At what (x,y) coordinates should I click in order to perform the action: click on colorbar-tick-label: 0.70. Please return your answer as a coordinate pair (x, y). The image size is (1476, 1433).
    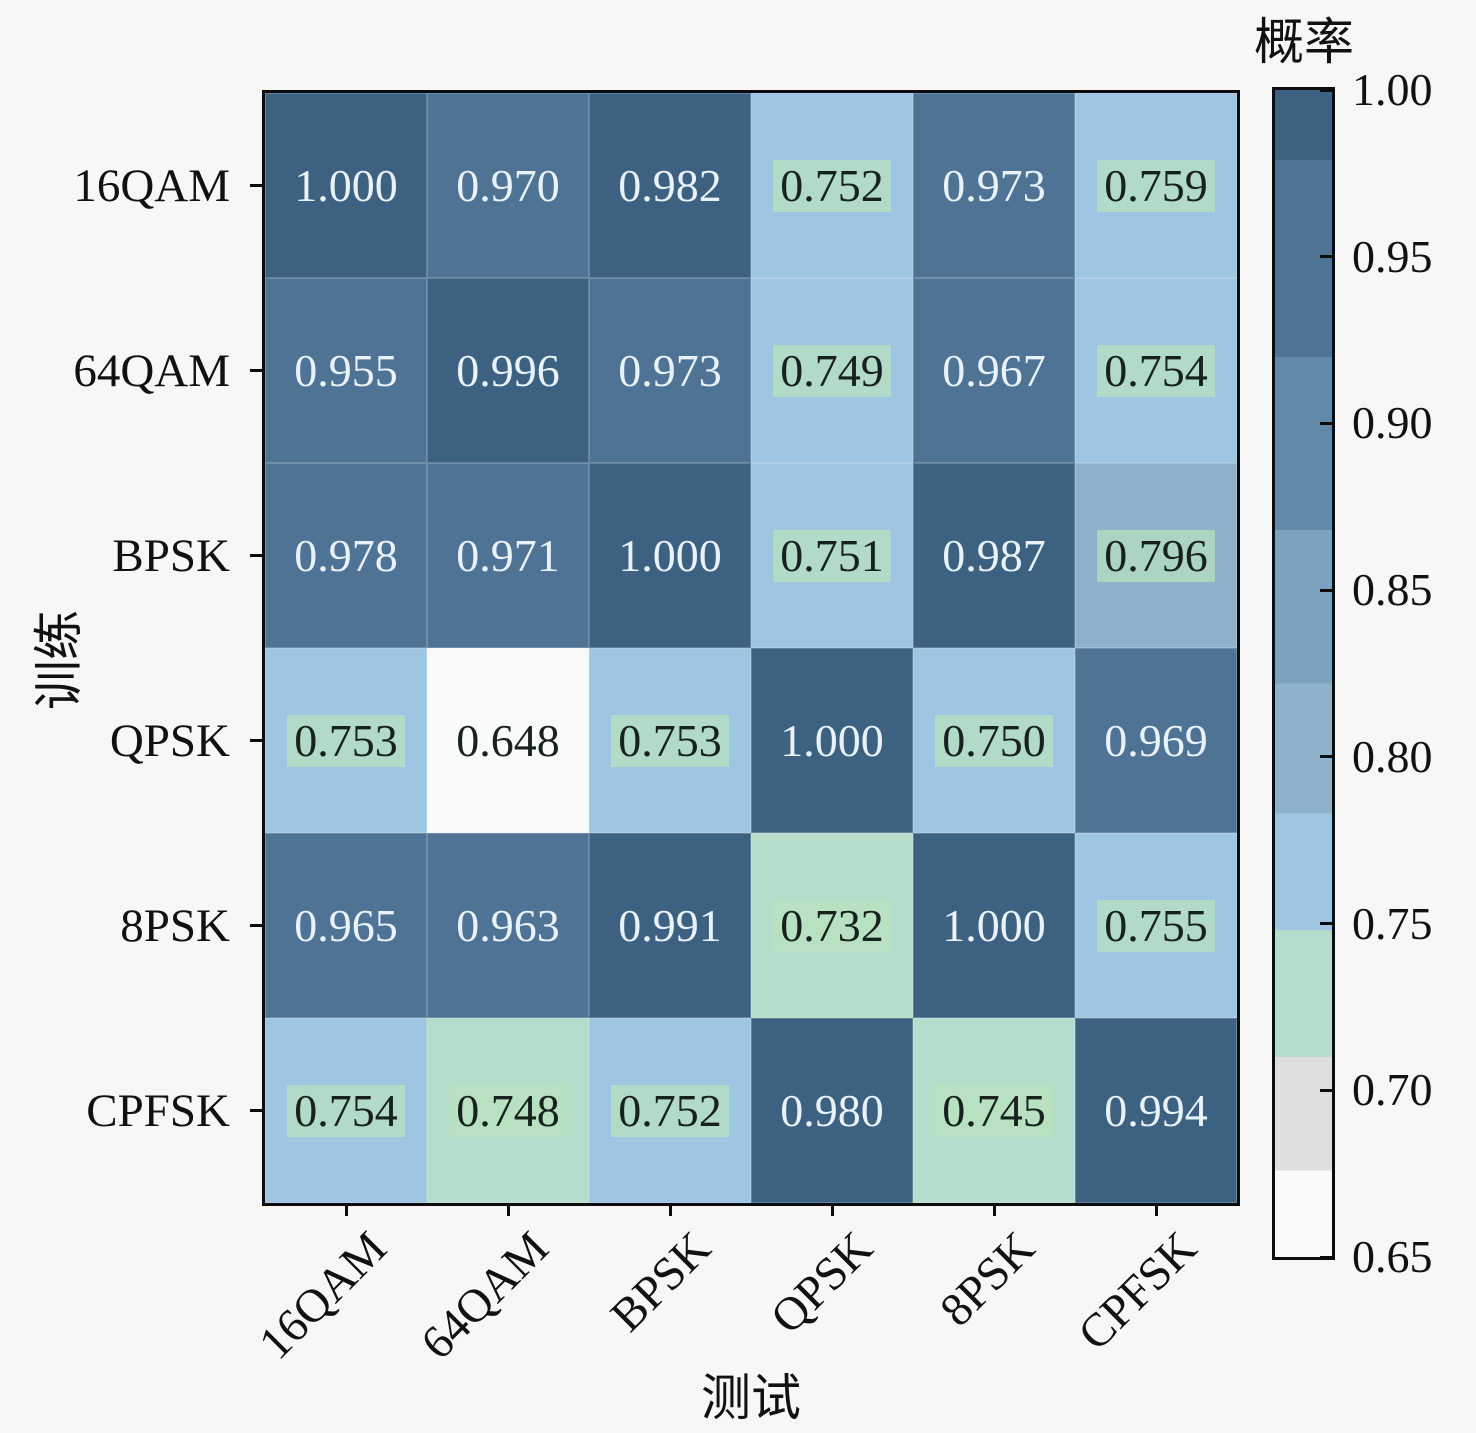
    Looking at the image, I should click on (1392, 1090).